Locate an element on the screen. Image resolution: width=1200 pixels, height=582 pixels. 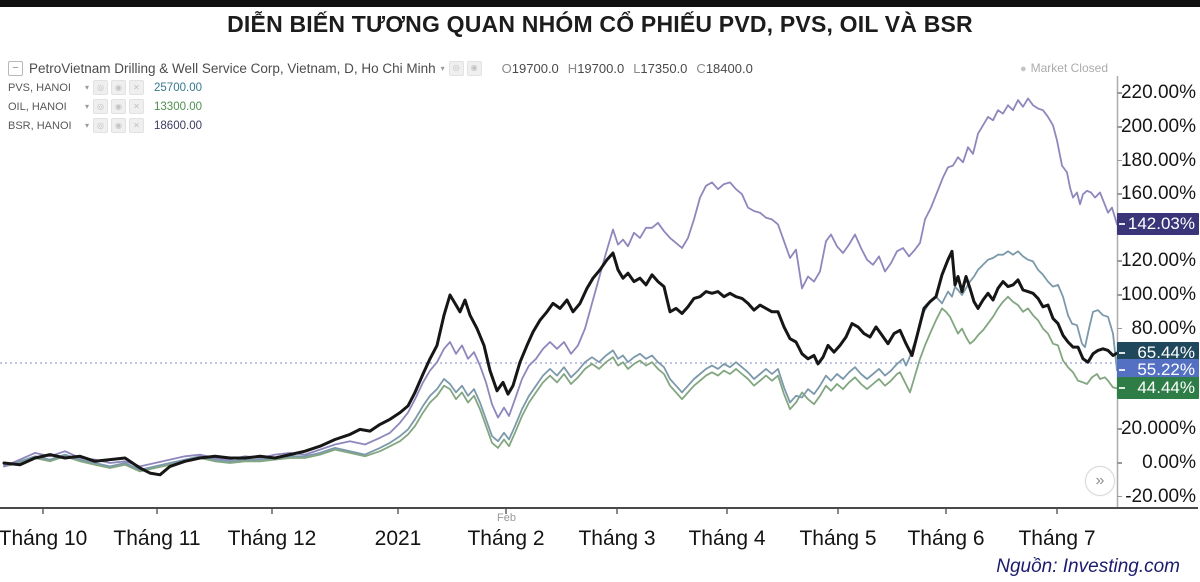
ohlc-value: 17350.0 is located at coordinates (664, 68).